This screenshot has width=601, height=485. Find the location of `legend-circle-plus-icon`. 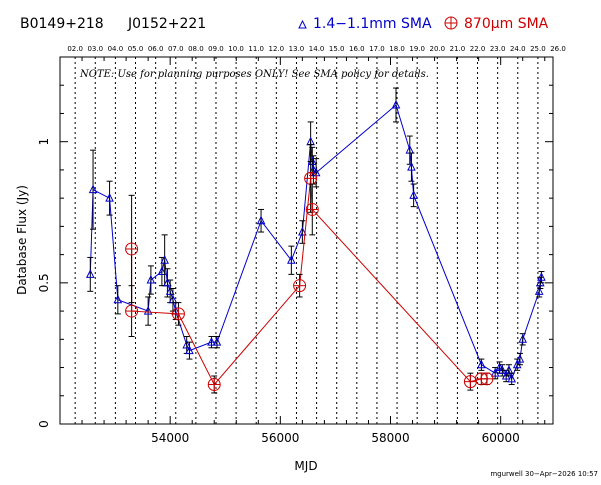

legend-circle-plus-icon is located at coordinates (451, 23).